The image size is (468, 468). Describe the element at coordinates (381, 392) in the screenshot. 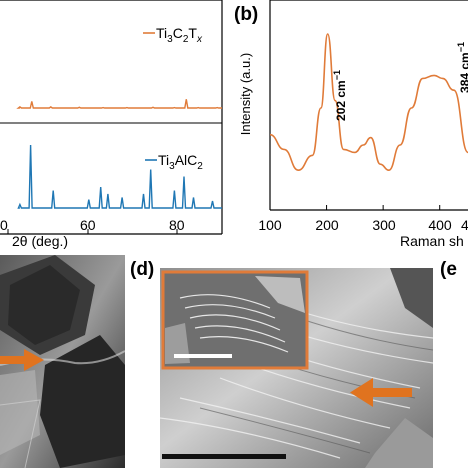

I see `sem-arrow` at that location.